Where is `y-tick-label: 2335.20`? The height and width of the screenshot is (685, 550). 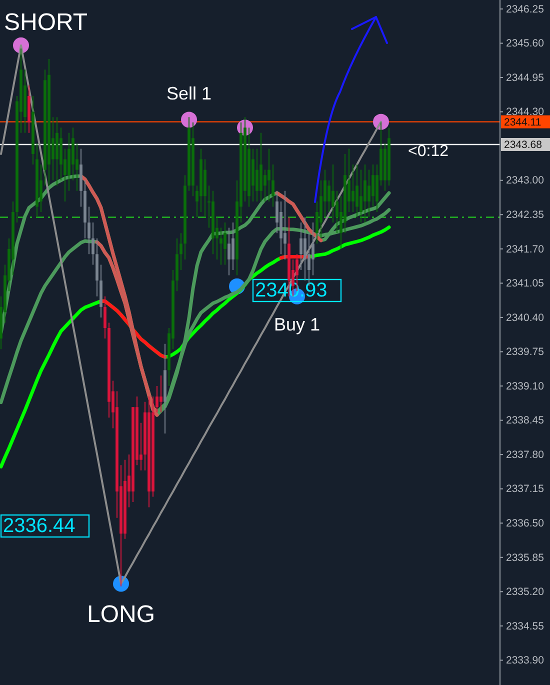
y-tick-label: 2335.20 is located at coordinates (525, 592).